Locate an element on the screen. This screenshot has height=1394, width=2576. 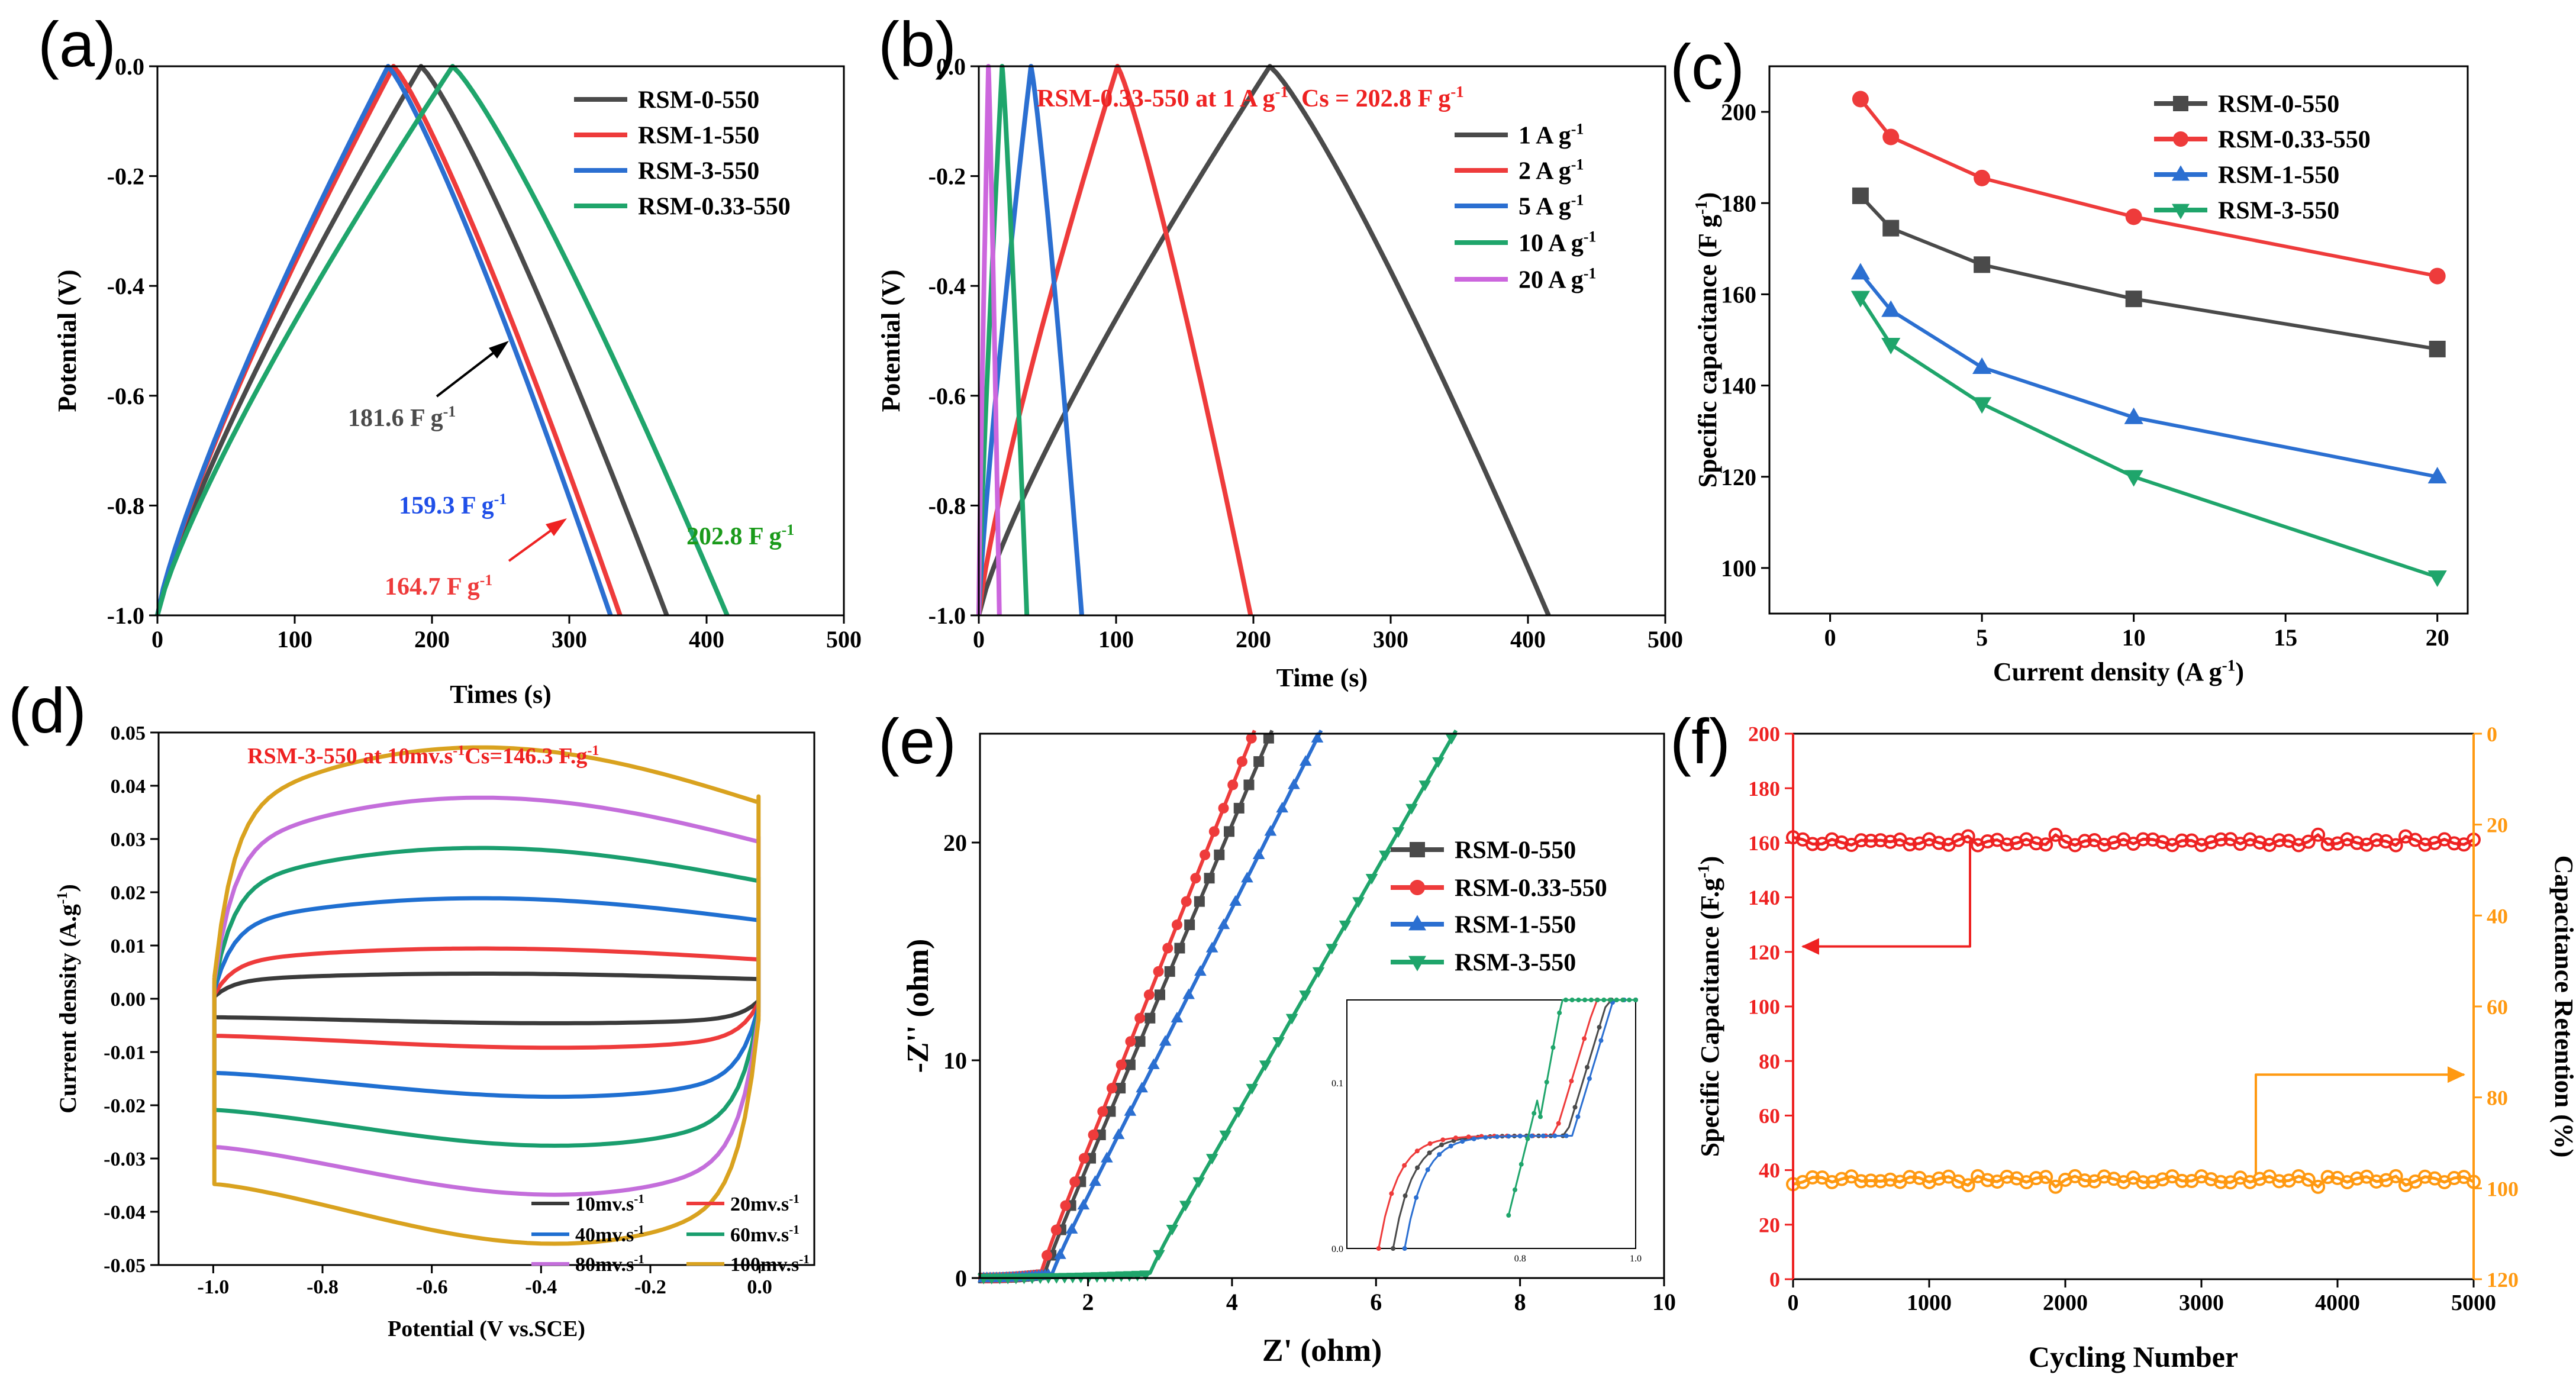
d-title-main: RSM-3-550 at 10mv.s is located at coordinates (350, 757).